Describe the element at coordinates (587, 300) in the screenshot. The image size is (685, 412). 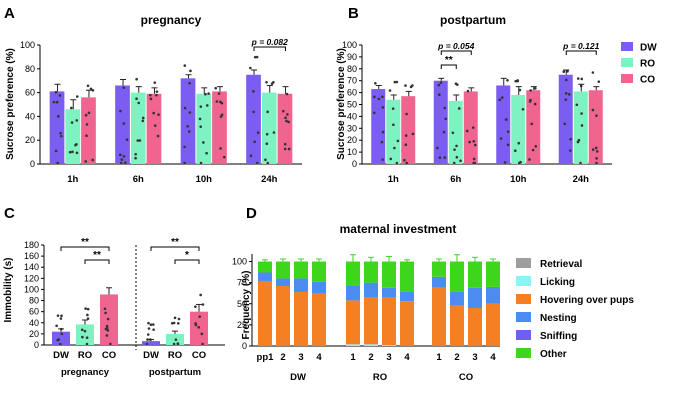
I see `legend-d-label: Hovering over pups` at that location.